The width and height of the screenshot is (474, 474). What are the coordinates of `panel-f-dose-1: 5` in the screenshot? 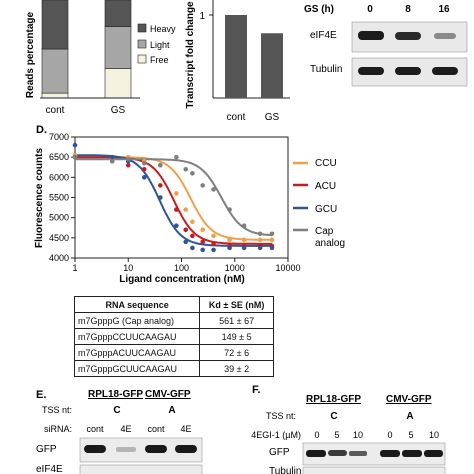 It's located at (336, 435).